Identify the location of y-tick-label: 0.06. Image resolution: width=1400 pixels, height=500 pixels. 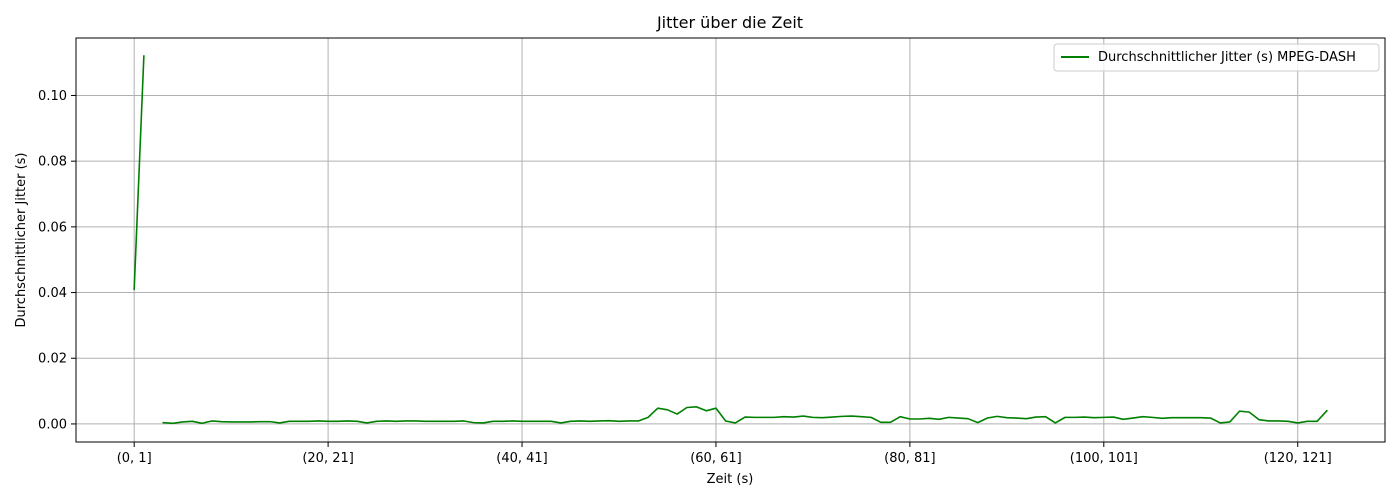
(52, 227).